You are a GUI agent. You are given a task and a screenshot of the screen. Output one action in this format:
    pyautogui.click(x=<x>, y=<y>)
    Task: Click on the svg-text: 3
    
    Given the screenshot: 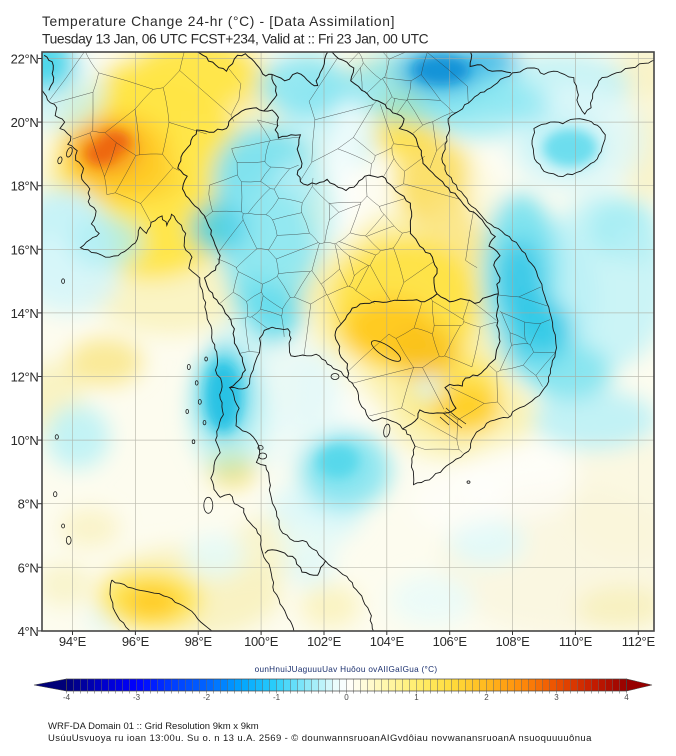 What is the action you would take?
    pyautogui.click(x=556, y=697)
    